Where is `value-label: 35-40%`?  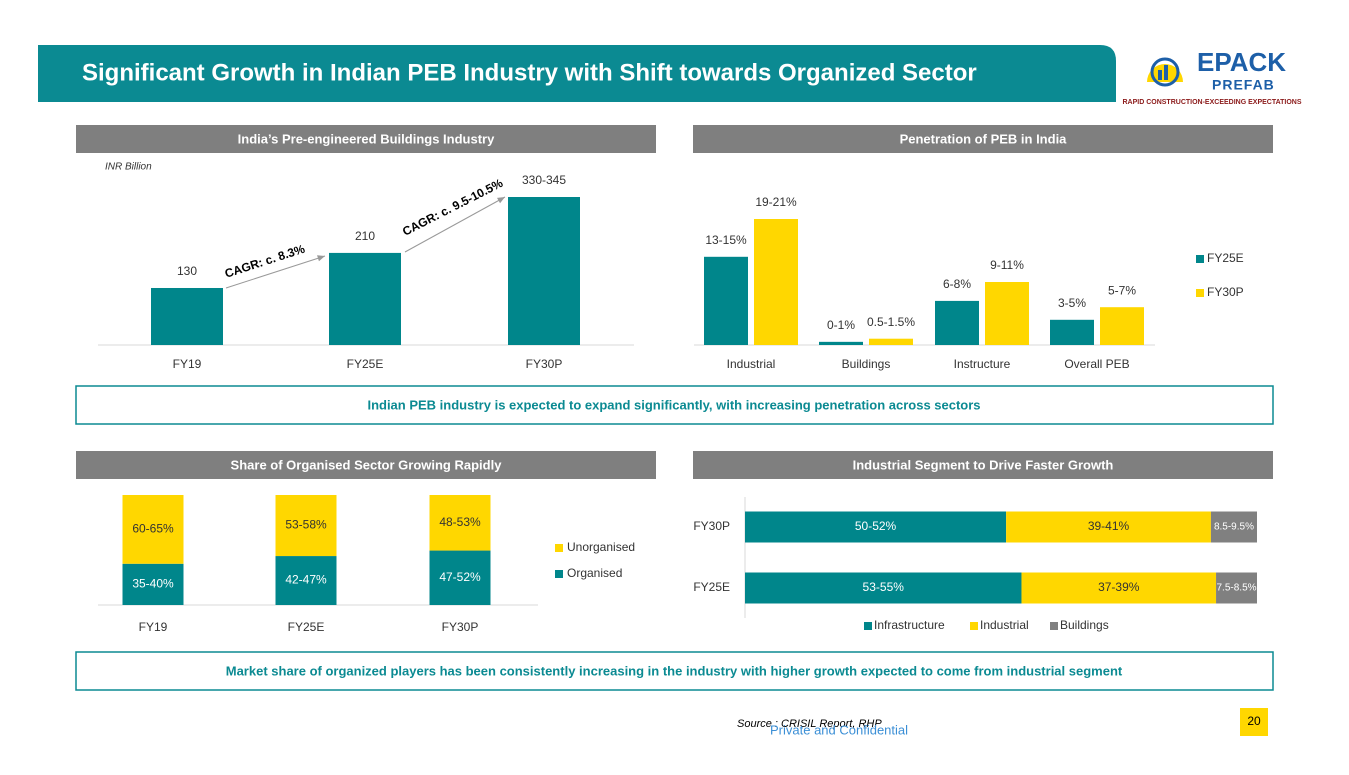
value-label: 35-40% is located at coordinates (153, 584).